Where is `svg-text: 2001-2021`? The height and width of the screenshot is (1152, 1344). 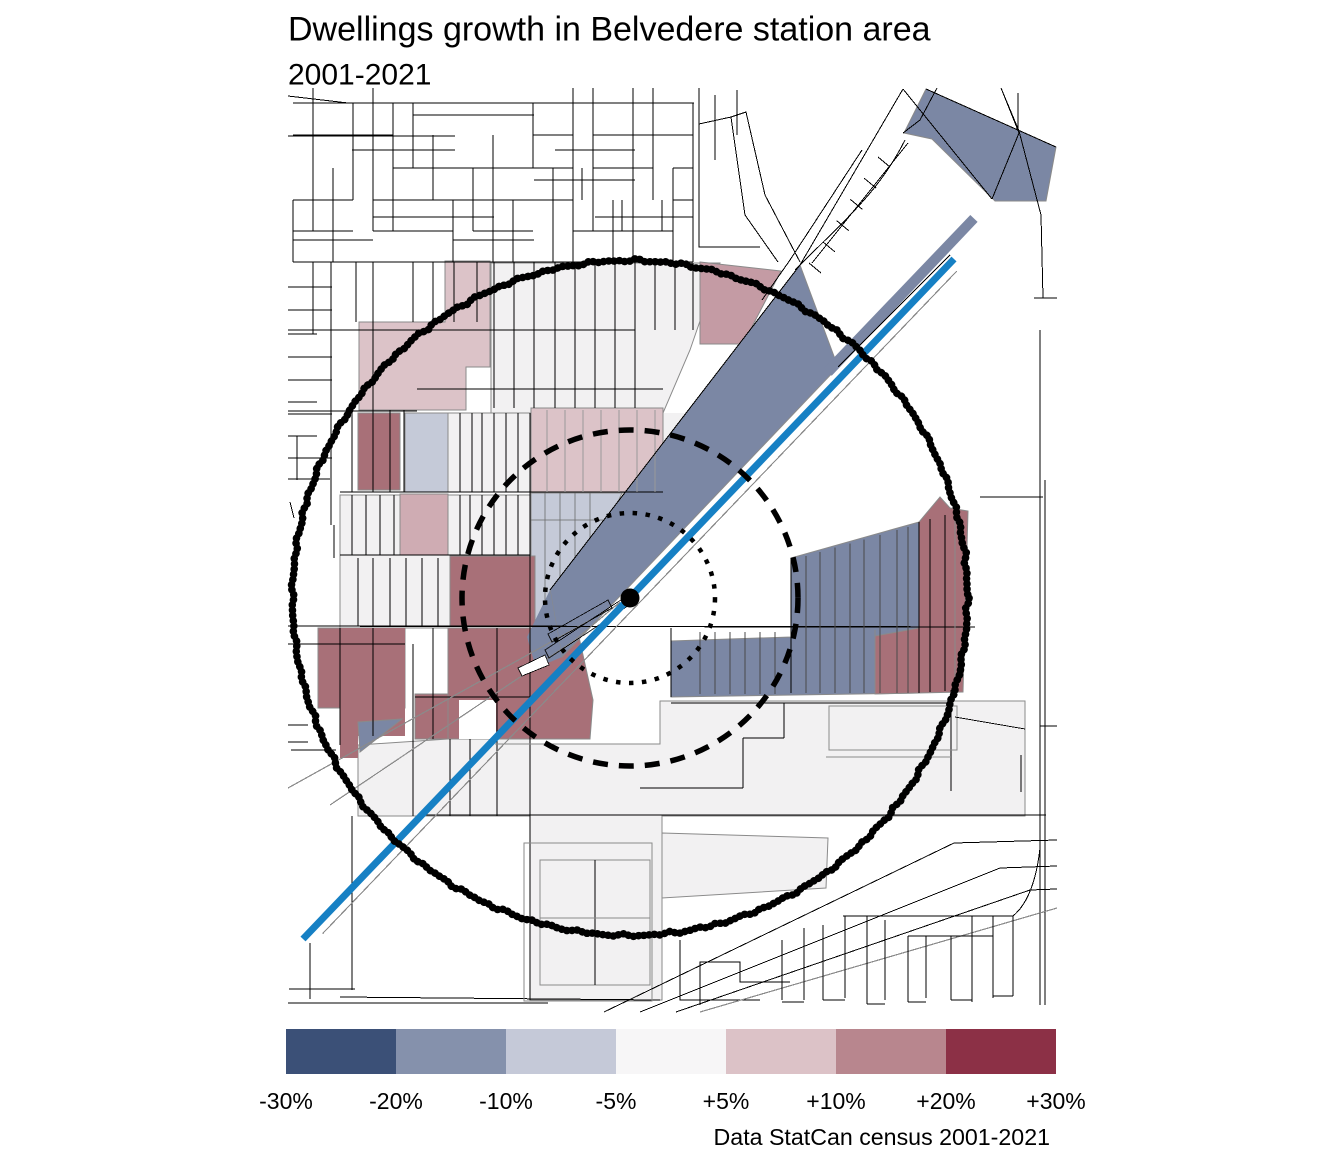 svg-text: 2001-2021 is located at coordinates (359, 75).